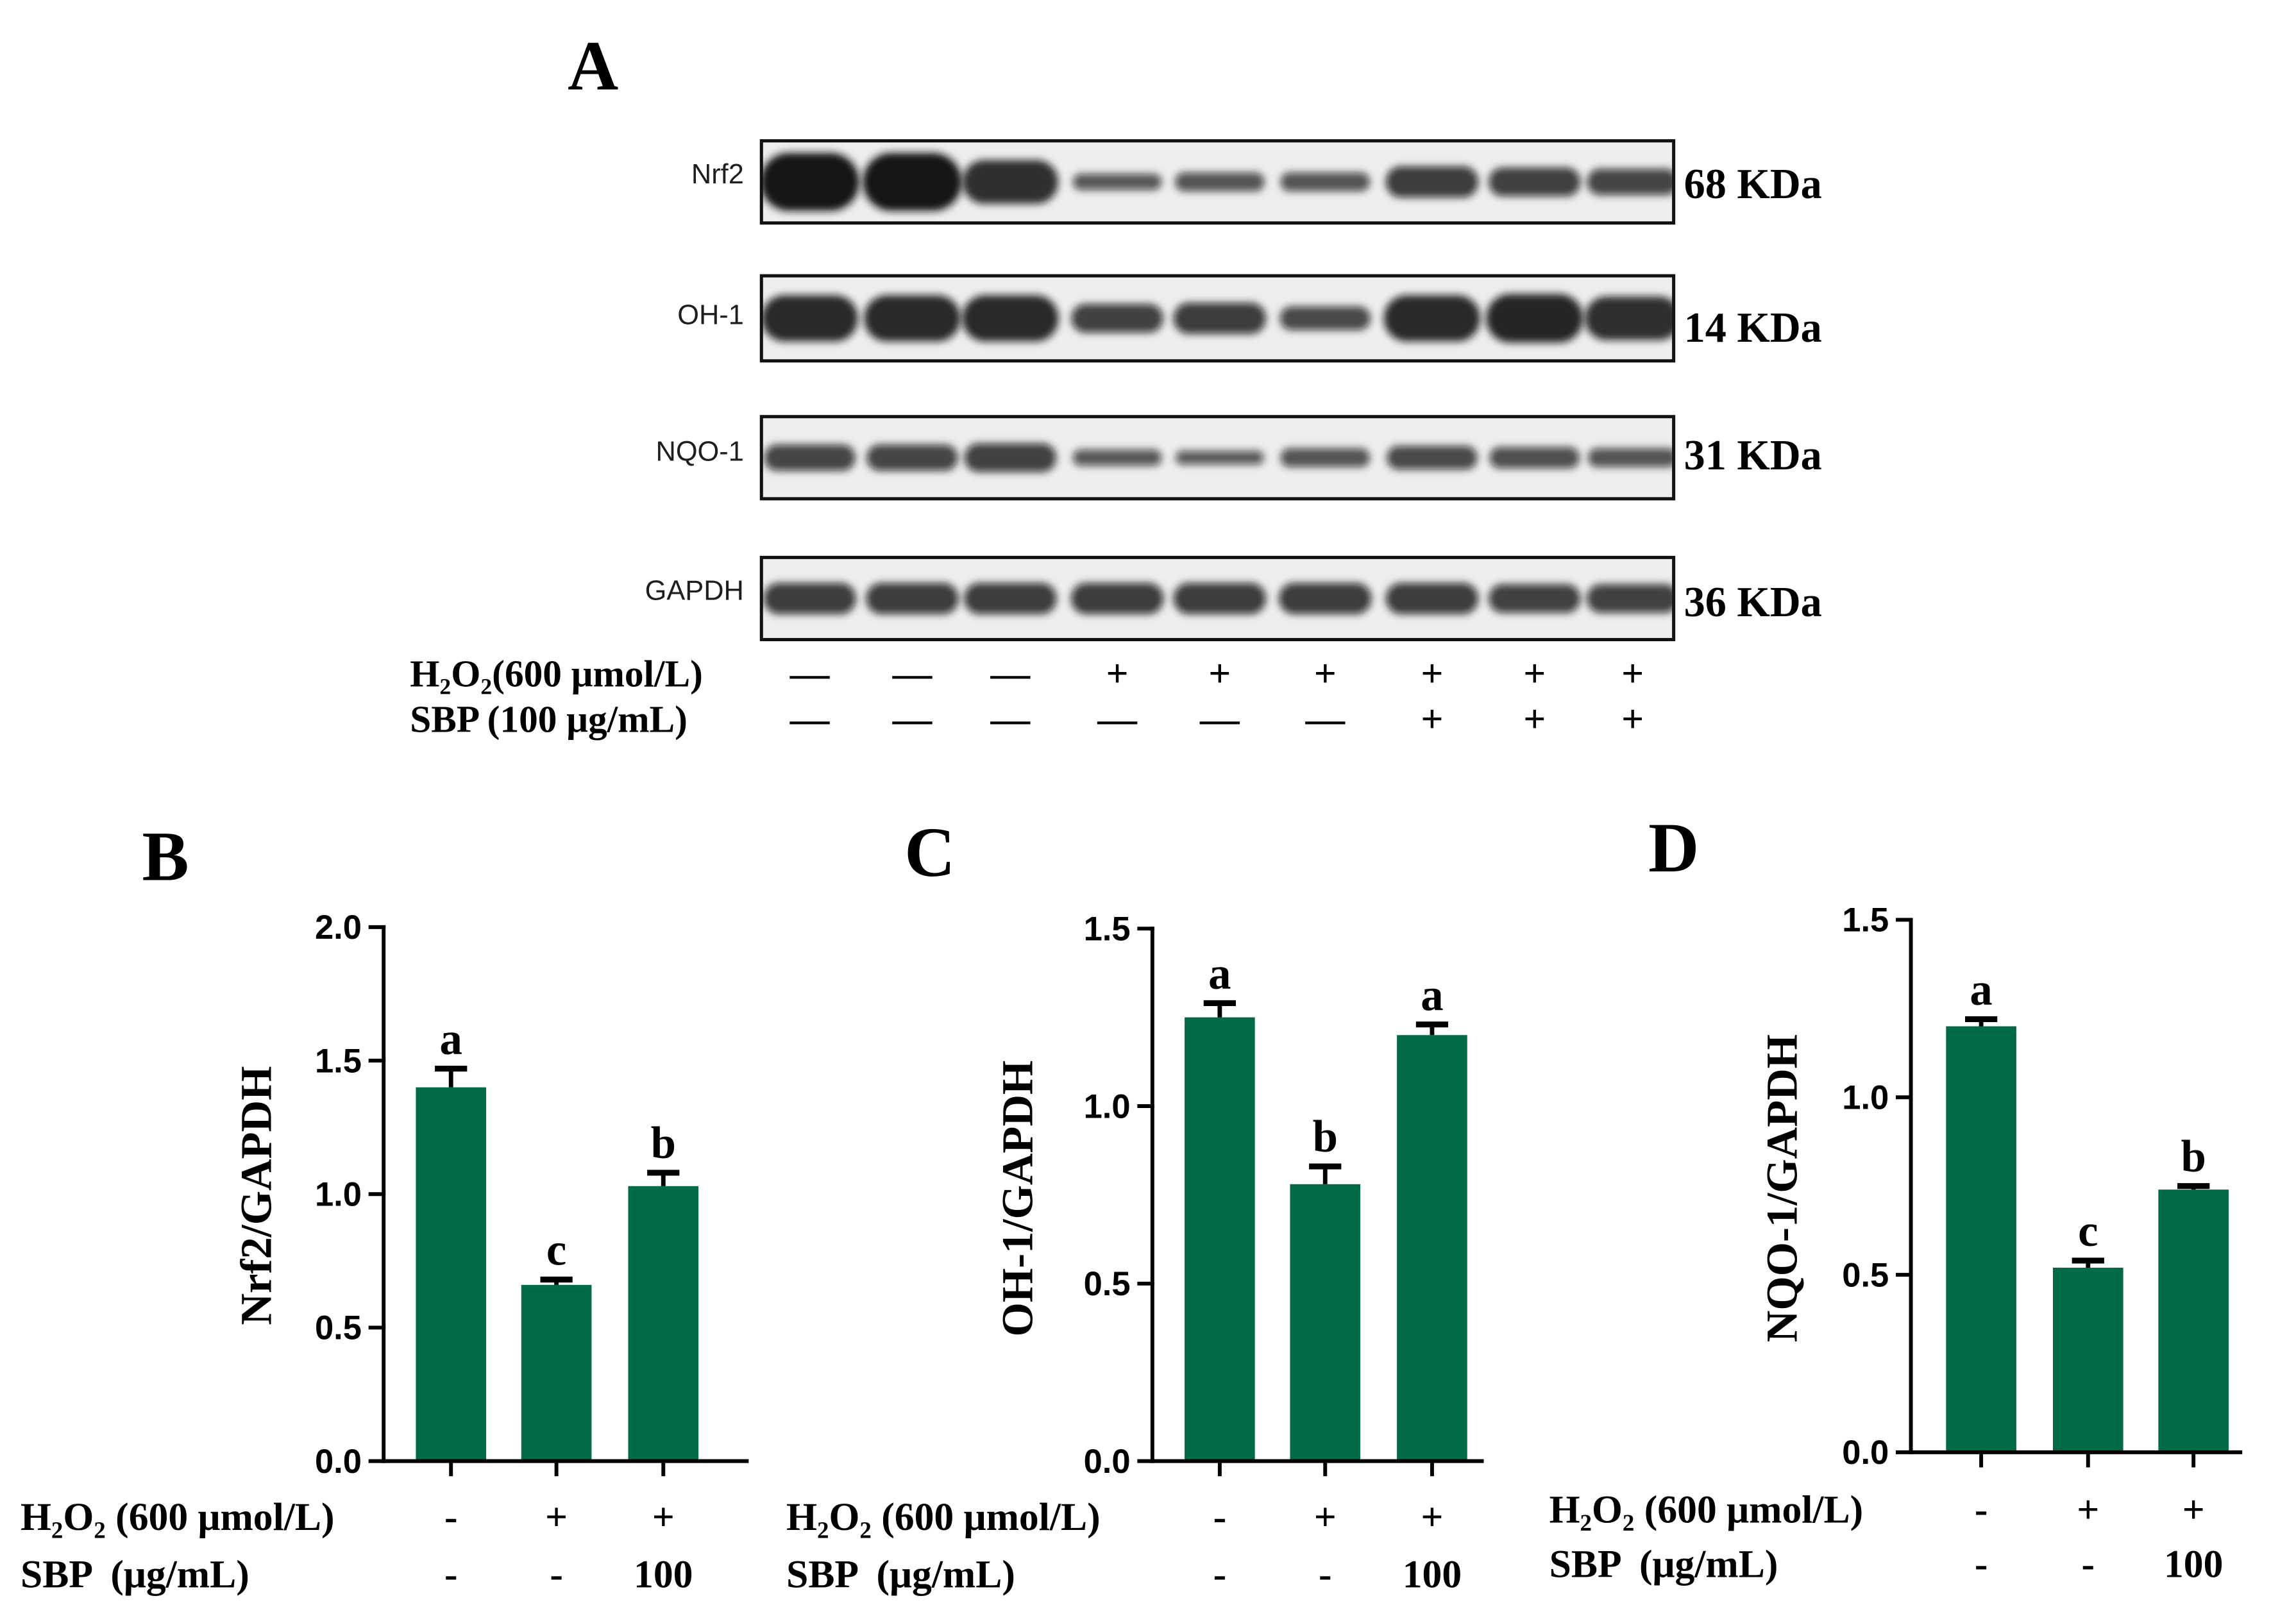  What do you see at coordinates (1284, 1253) in the screenshot?
I see `bar-plot: a b a 0.0 0.5 1.0 1.5 - + + - - 100` at bounding box center [1284, 1253].